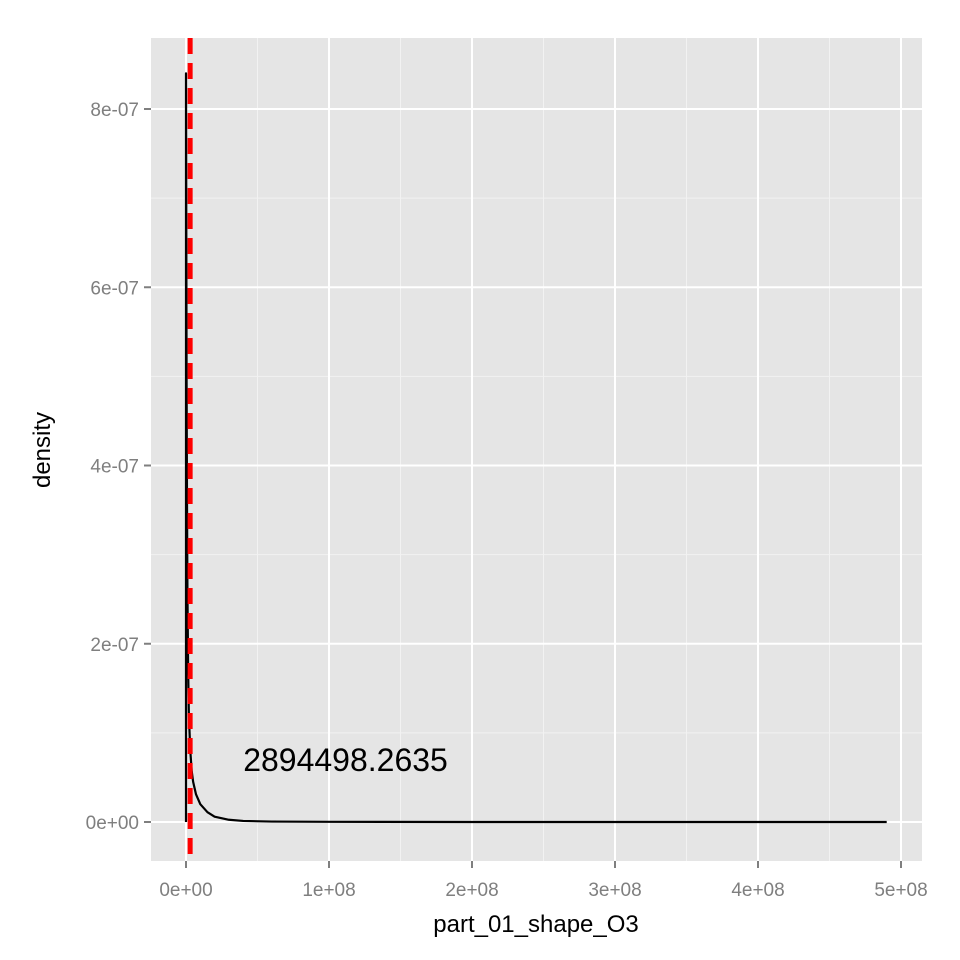 The image size is (960, 960). Describe the element at coordinates (114, 467) in the screenshot. I see `y-tick-label: 4e-07` at that location.